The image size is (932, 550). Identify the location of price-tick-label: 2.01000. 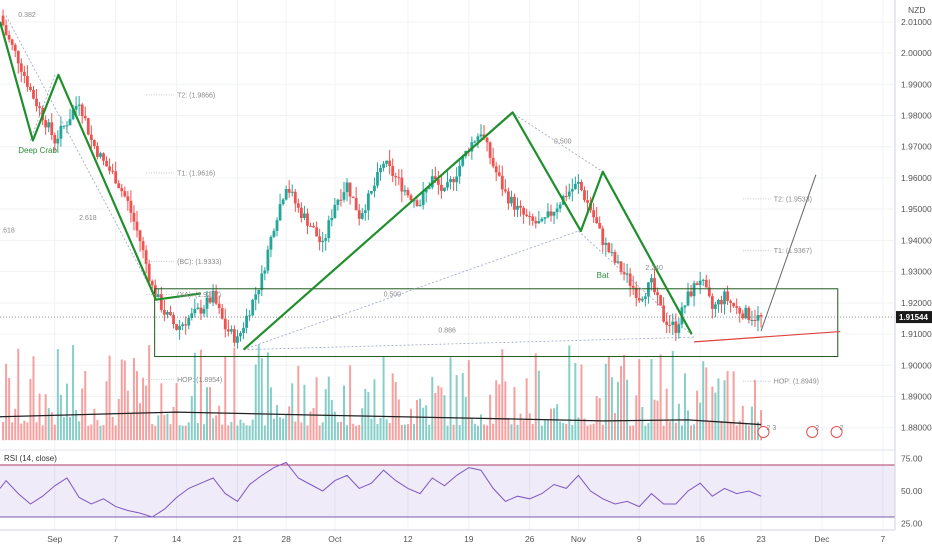
(916, 22).